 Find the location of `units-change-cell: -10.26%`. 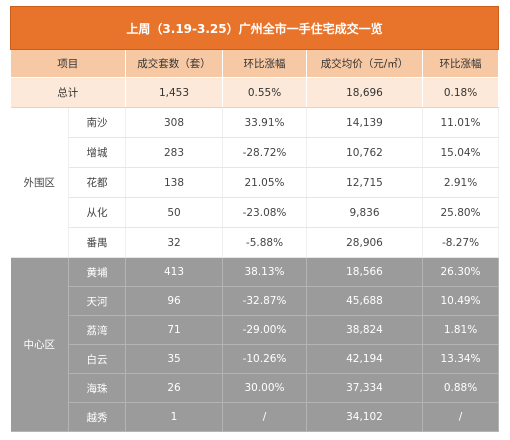

units-change-cell: -10.26% is located at coordinates (264, 359).